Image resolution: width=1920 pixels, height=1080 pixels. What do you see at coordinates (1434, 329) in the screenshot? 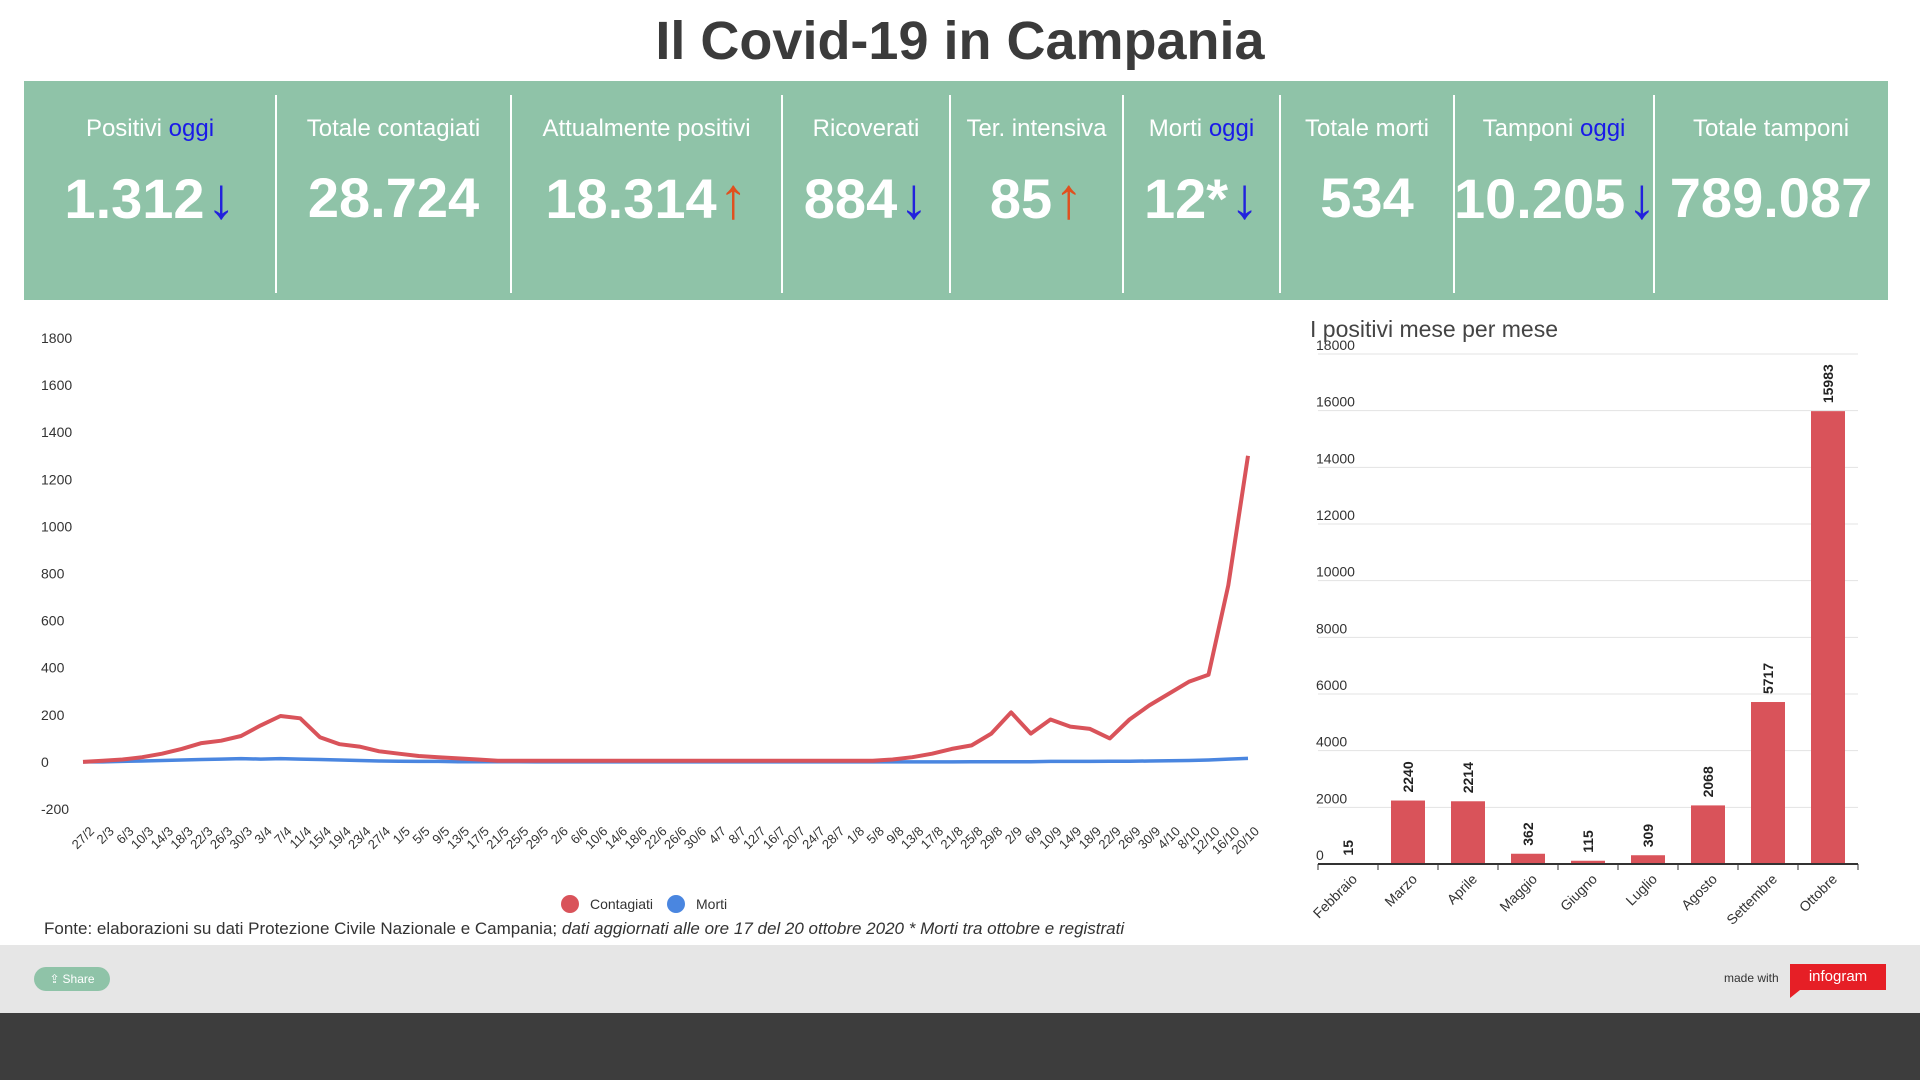
I see `bar-chart-title: I positivi mese per mese` at bounding box center [1434, 329].